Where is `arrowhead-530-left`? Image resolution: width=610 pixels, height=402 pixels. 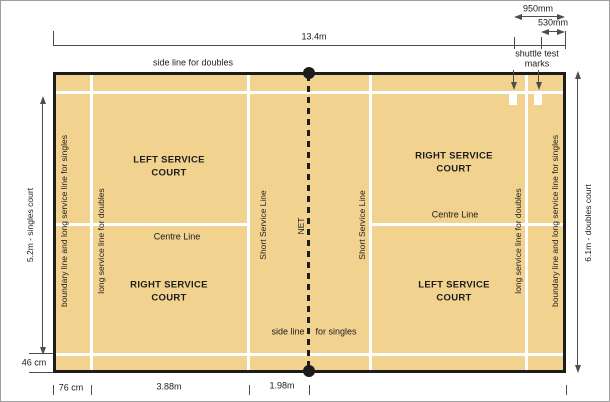
arrowhead-530-left is located at coordinates (545, 31).